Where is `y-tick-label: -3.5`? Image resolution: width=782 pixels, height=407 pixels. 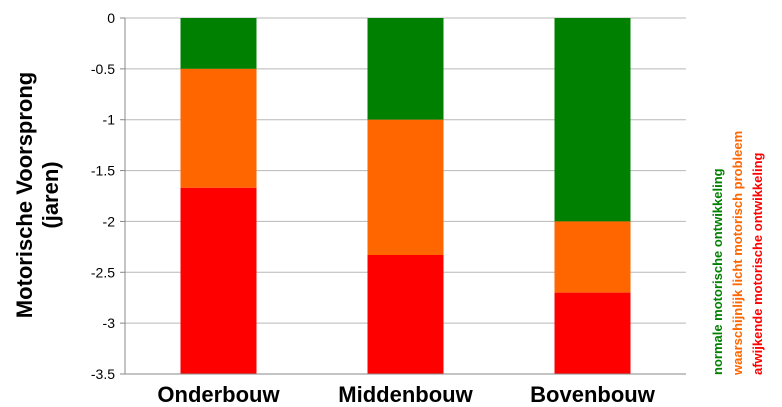 y-tick-label: -3.5 is located at coordinates (103, 374).